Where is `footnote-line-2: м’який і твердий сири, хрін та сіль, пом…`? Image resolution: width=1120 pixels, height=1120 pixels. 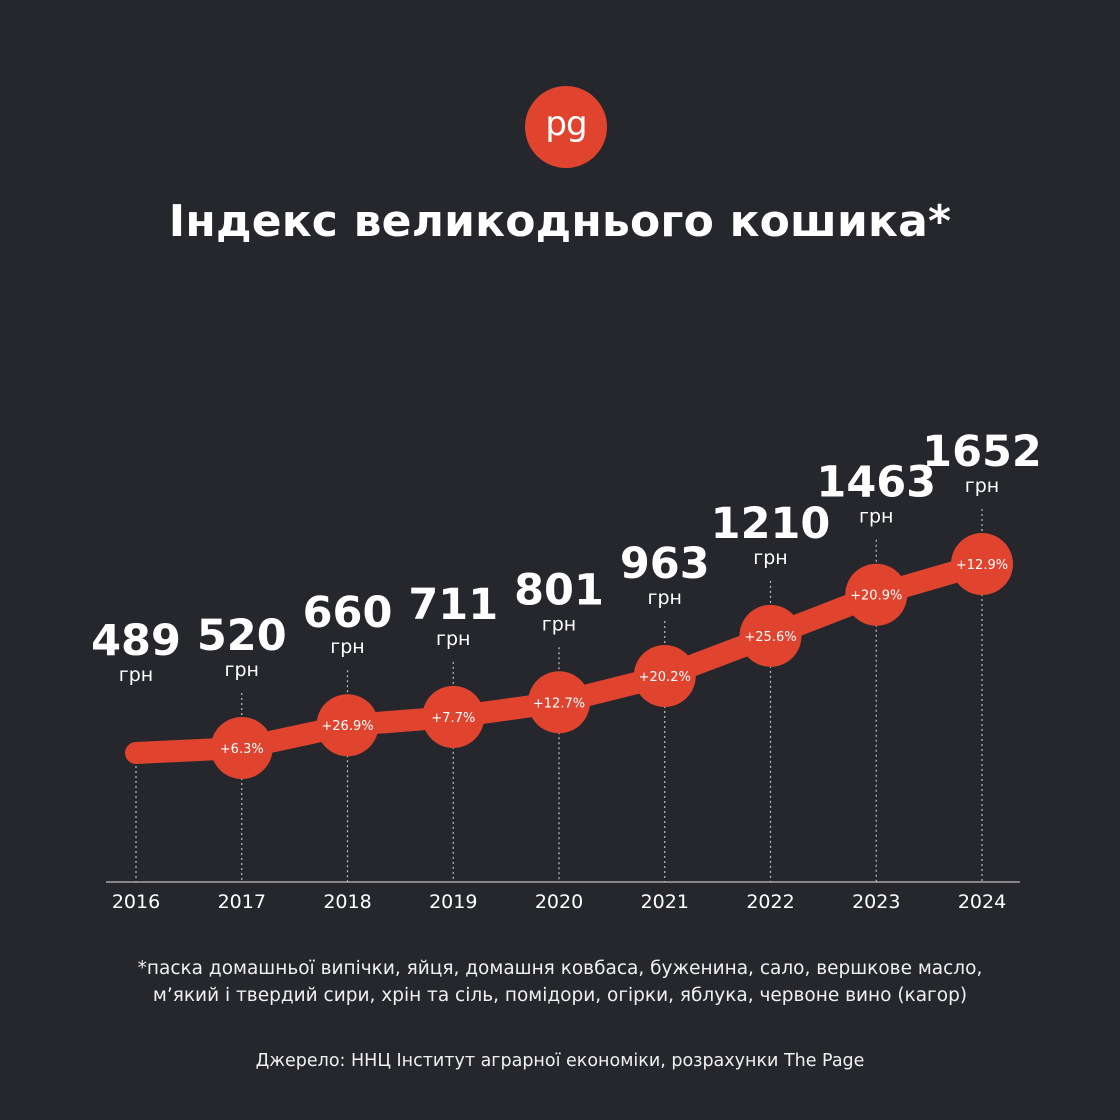
footnote-line-2: м’який і твердий сири, хрін та сіль, пом… is located at coordinates (560, 995).